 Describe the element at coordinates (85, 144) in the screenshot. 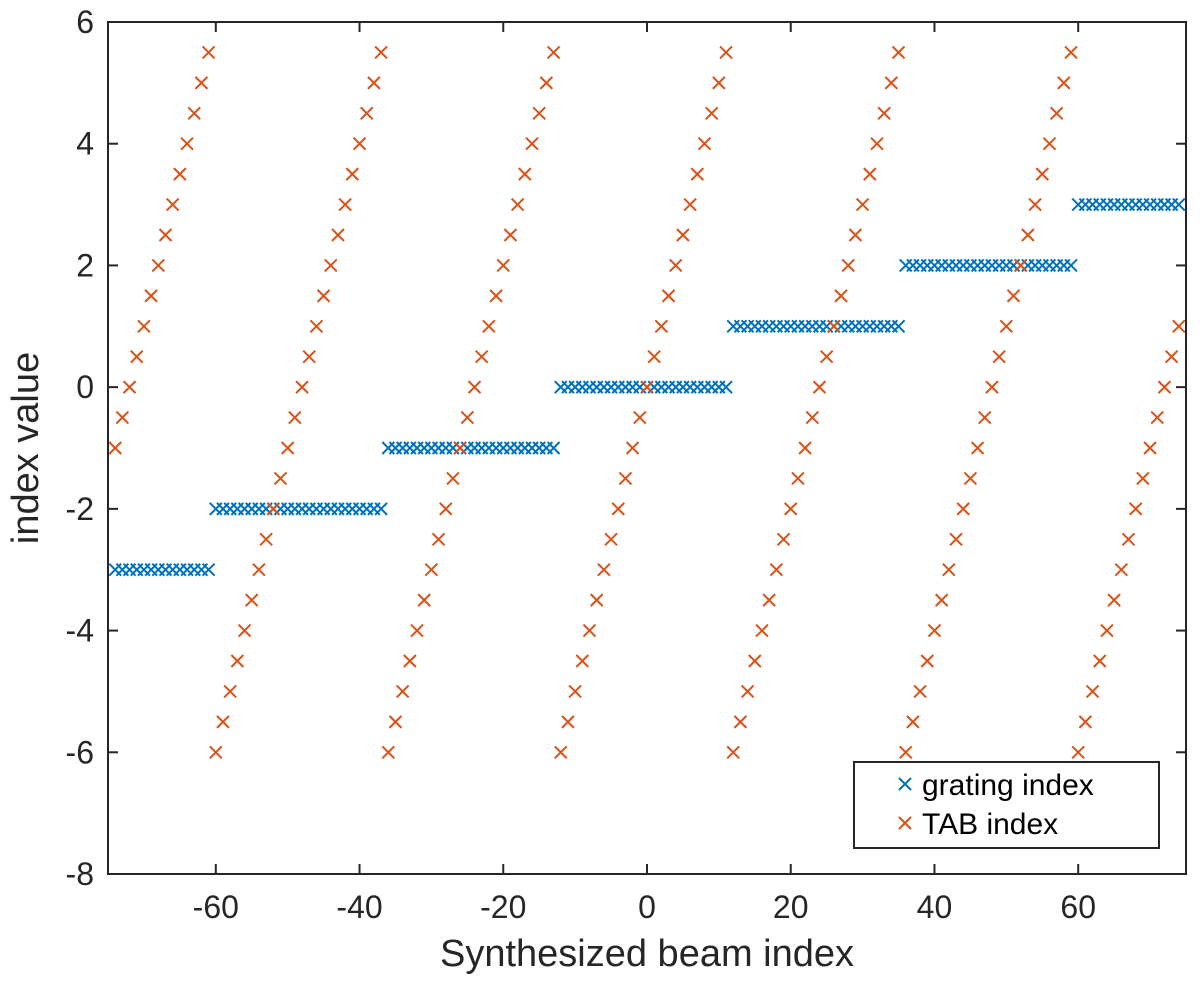

I see `y-tick-label: 4` at that location.